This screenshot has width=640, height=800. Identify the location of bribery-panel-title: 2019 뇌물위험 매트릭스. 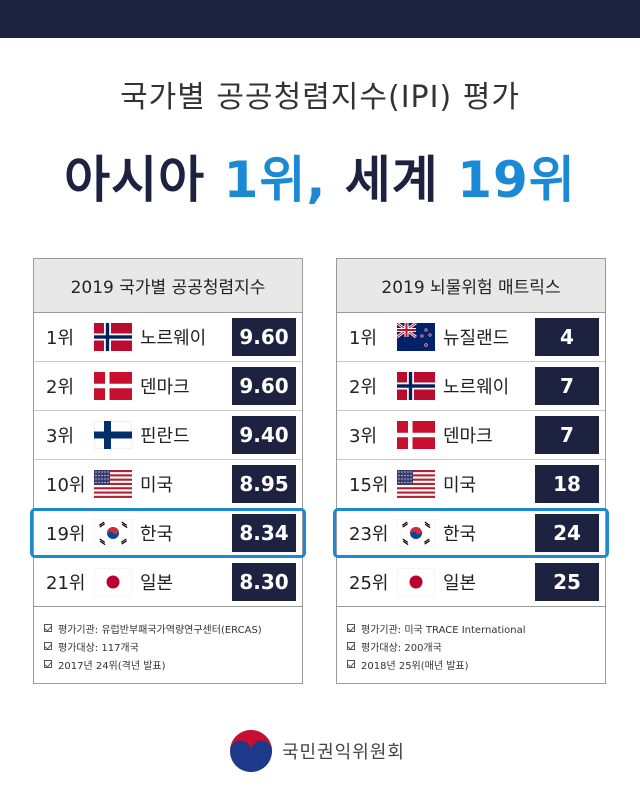
(471, 286).